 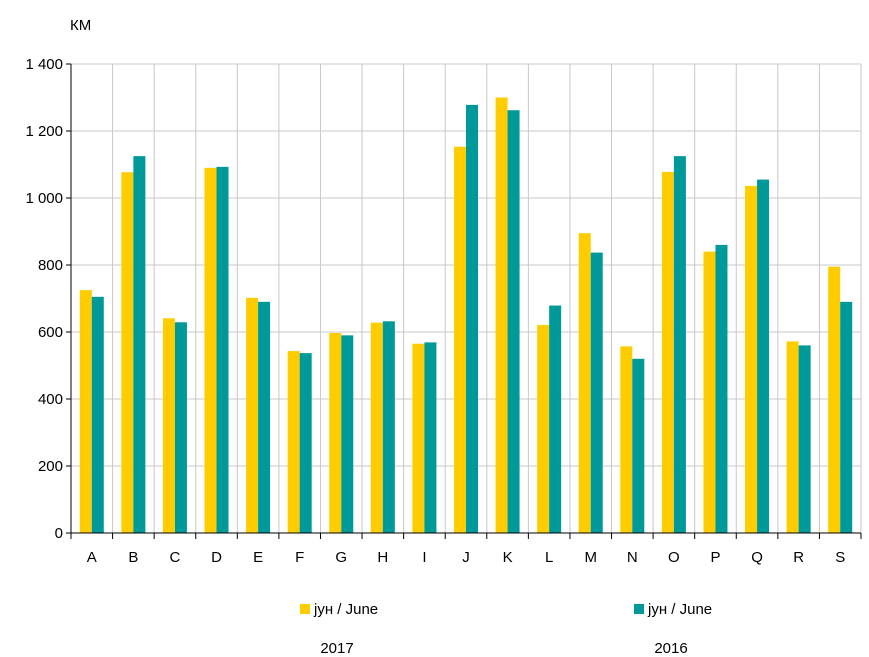 What do you see at coordinates (258, 557) in the screenshot?
I see `x-tick-label: E` at bounding box center [258, 557].